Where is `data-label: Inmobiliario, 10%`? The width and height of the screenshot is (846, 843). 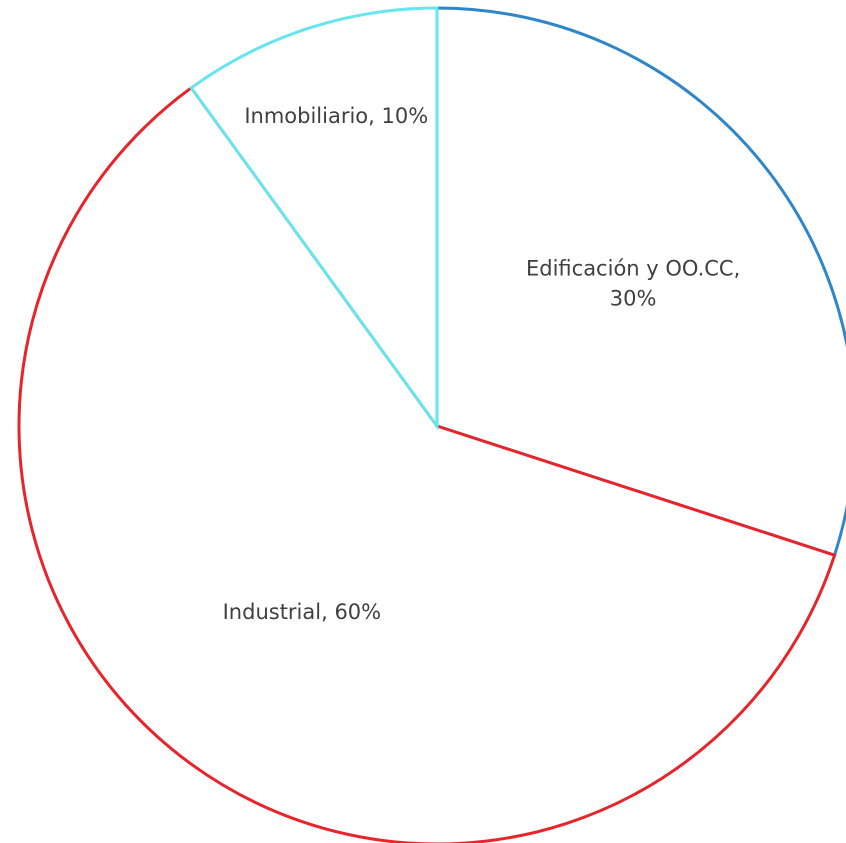
data-label: Inmobiliario, 10% is located at coordinates (336, 116).